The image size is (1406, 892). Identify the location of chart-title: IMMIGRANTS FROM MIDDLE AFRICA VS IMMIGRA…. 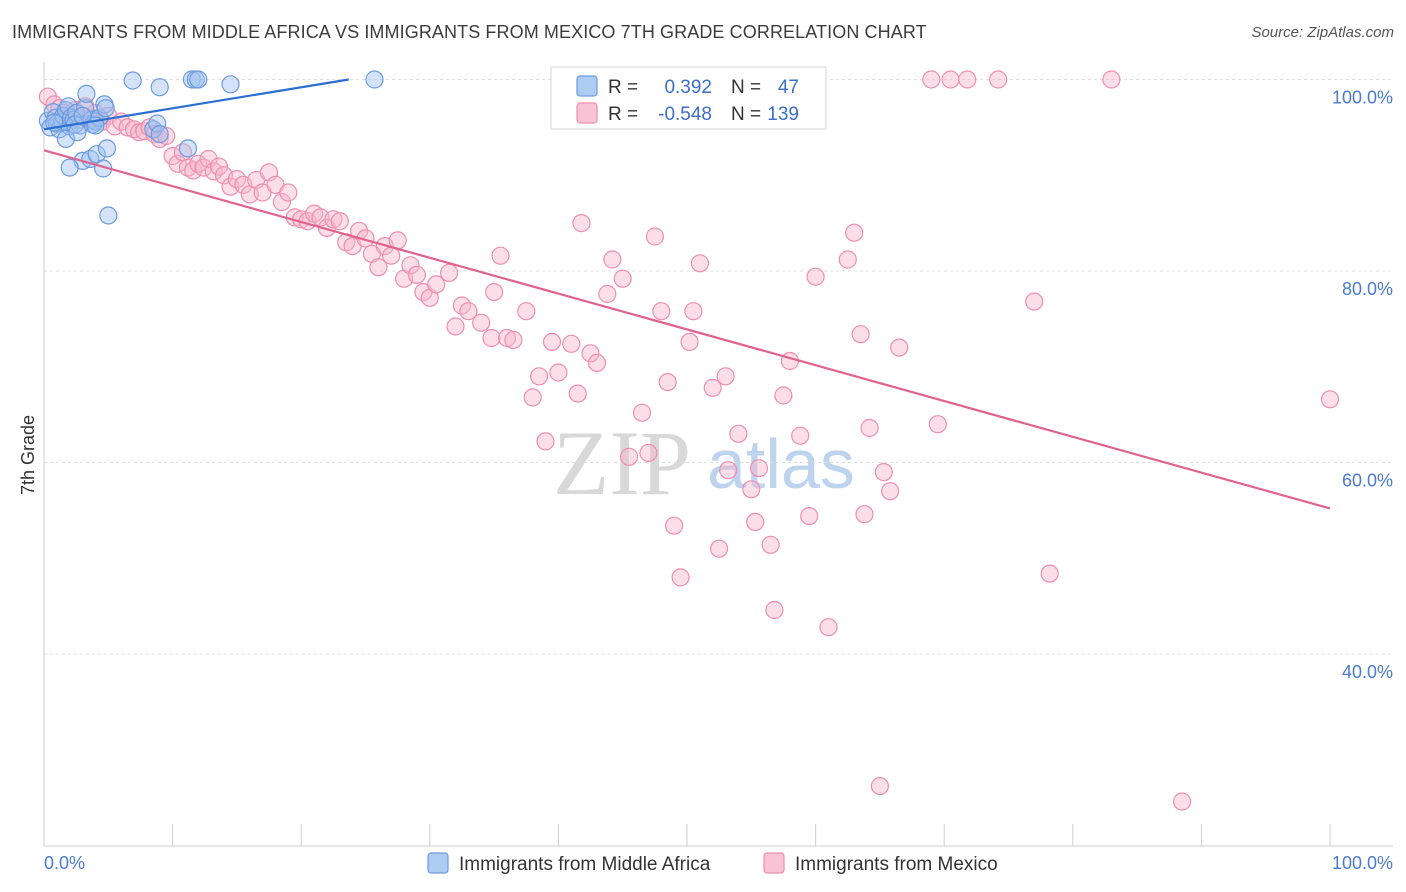
(469, 32).